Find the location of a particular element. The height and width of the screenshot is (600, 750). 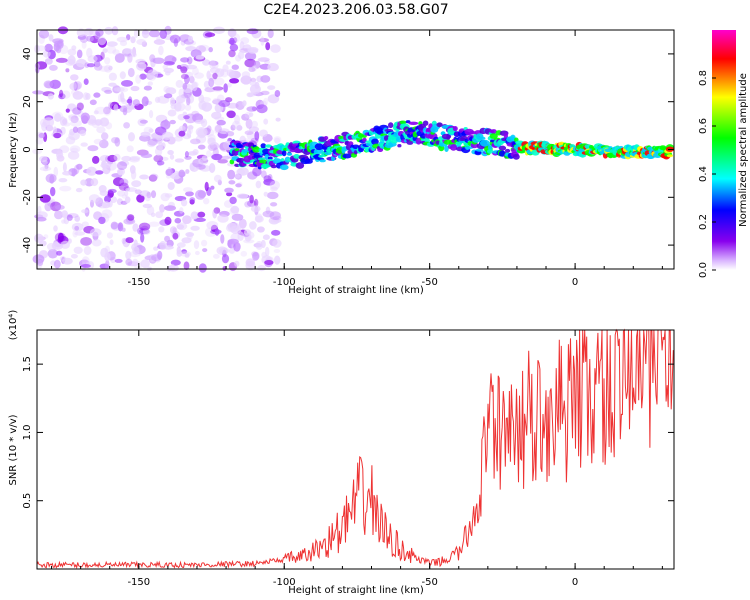

y-tick-label: -40 is located at coordinates (27, 245).